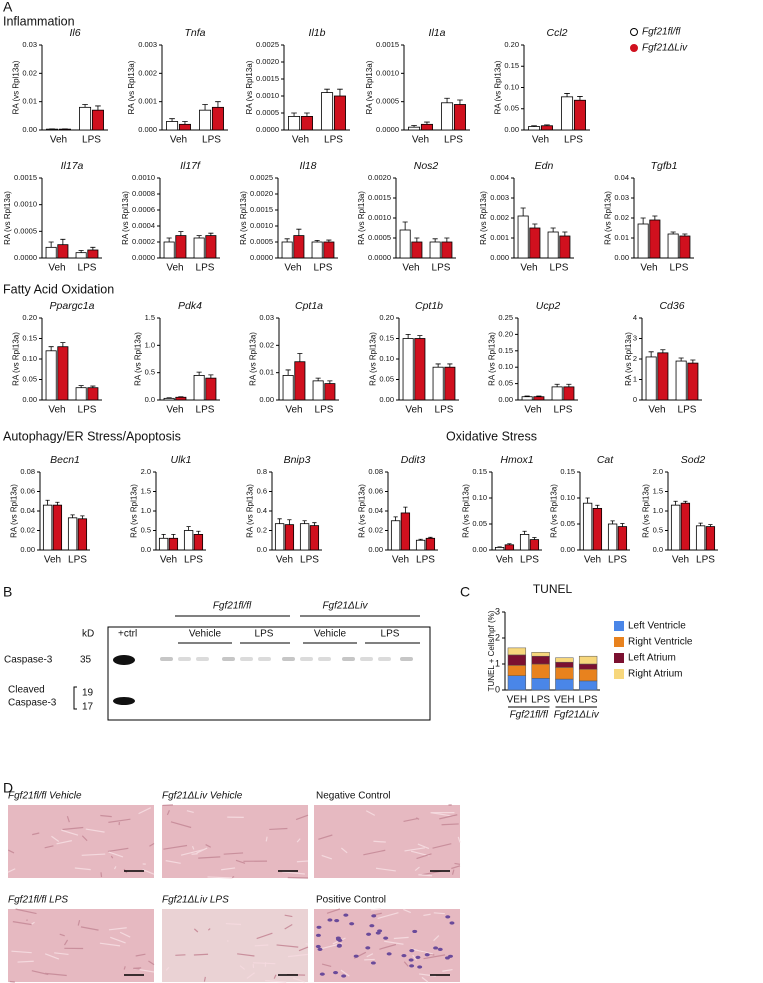  What do you see at coordinates (202, 796) in the screenshot?
I see `image-caption: Fgf21ΔLiv Vehicle` at bounding box center [202, 796].